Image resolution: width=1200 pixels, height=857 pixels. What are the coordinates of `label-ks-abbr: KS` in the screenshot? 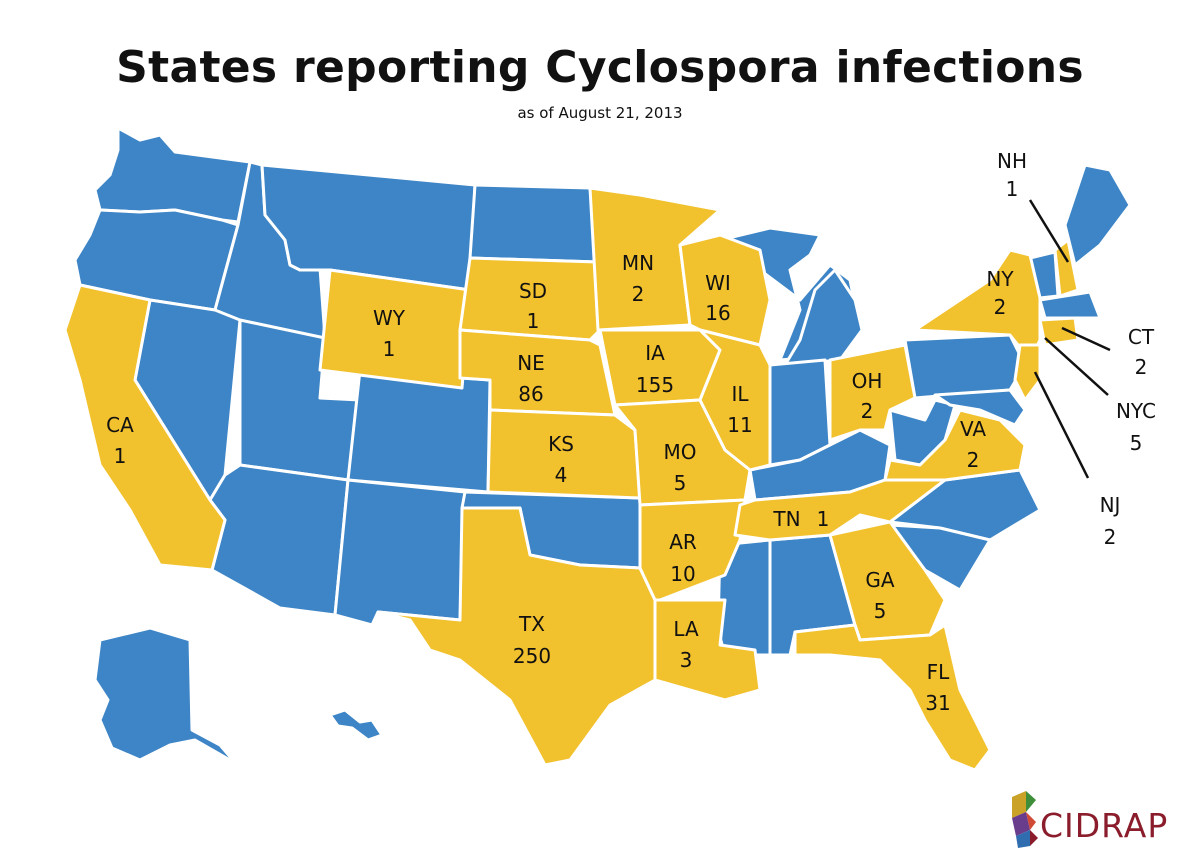 It's located at (561, 444).